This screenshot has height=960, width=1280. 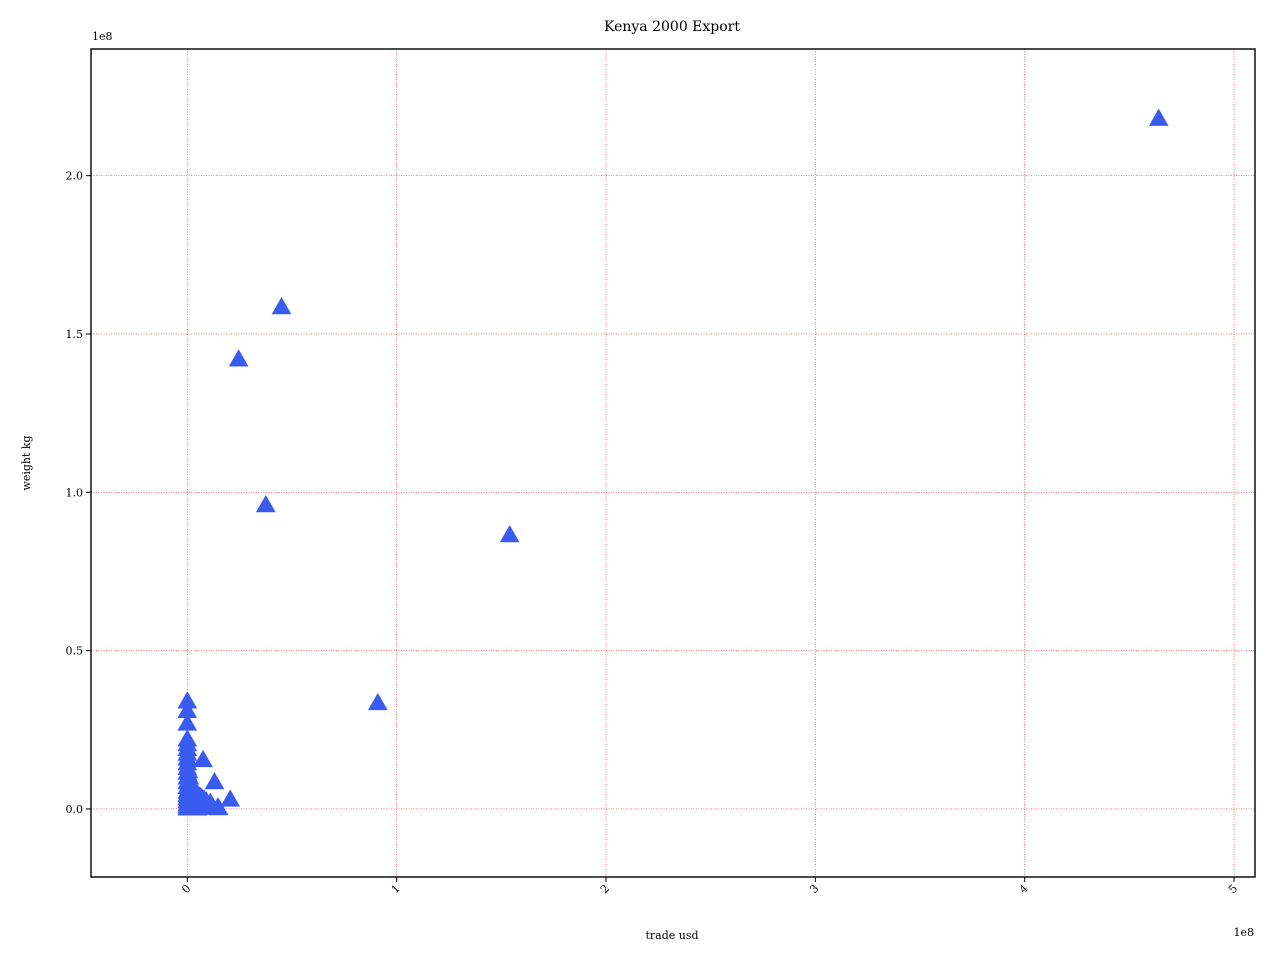 What do you see at coordinates (26, 462) in the screenshot?
I see `y-axis-label: weight kg` at bounding box center [26, 462].